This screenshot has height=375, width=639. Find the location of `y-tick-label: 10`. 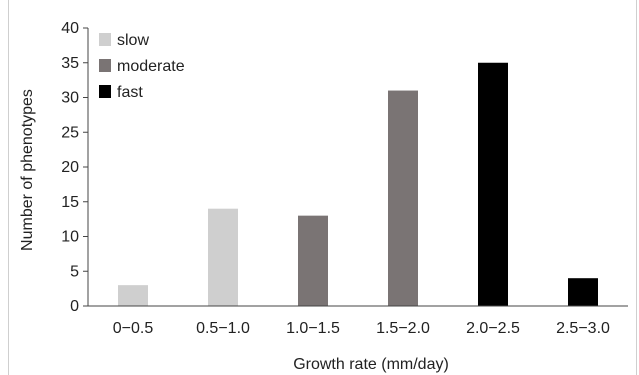

y-tick-label: 10 is located at coordinates (70, 237).